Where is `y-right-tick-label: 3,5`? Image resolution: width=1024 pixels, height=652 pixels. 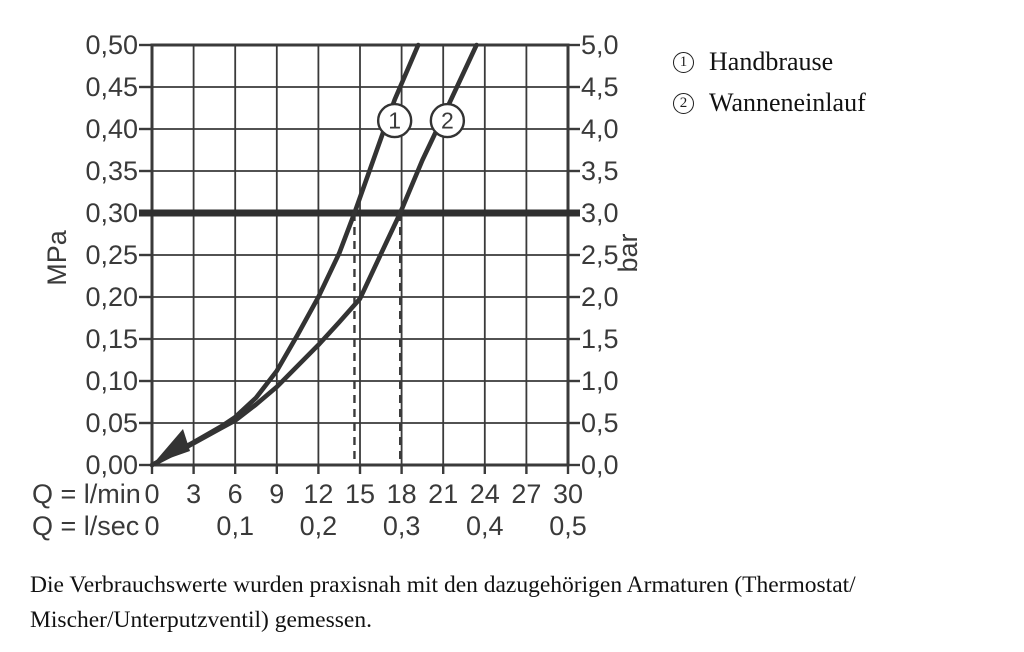
y-right-tick-label: 3,5 is located at coordinates (600, 171).